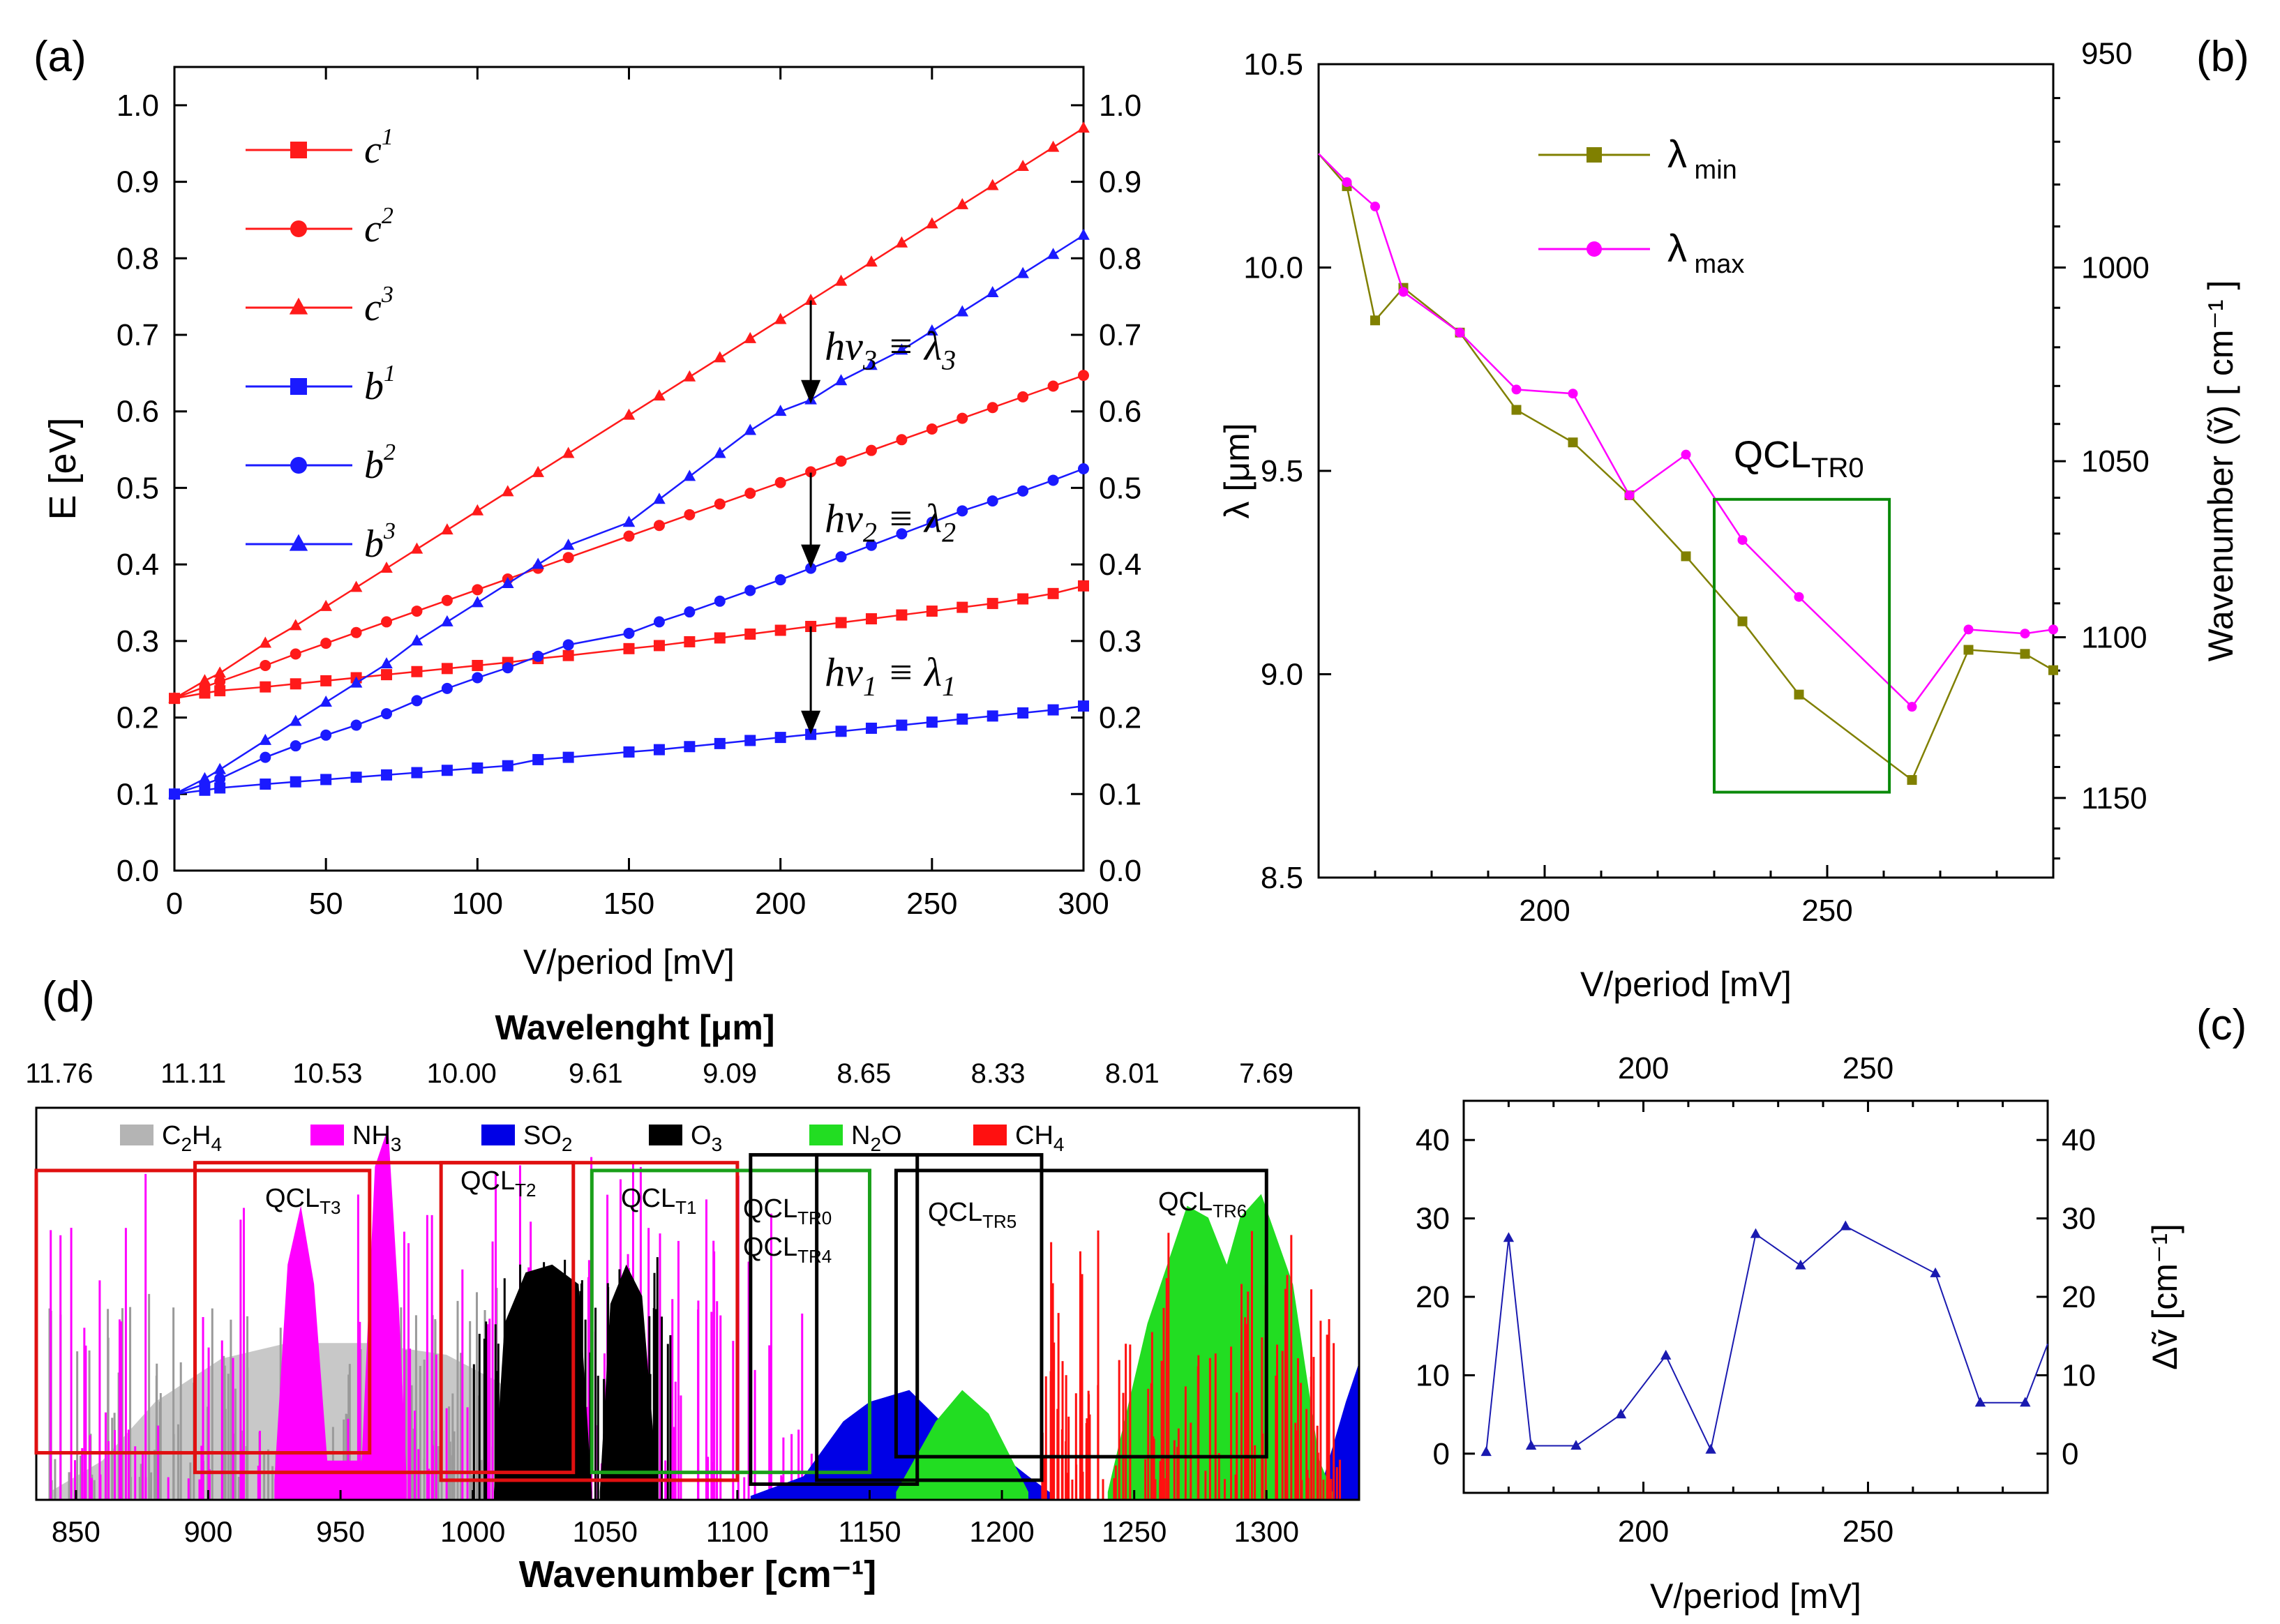  Describe the element at coordinates (327, 1073) in the screenshot. I see `top-tick-label: 10.53` at that location.